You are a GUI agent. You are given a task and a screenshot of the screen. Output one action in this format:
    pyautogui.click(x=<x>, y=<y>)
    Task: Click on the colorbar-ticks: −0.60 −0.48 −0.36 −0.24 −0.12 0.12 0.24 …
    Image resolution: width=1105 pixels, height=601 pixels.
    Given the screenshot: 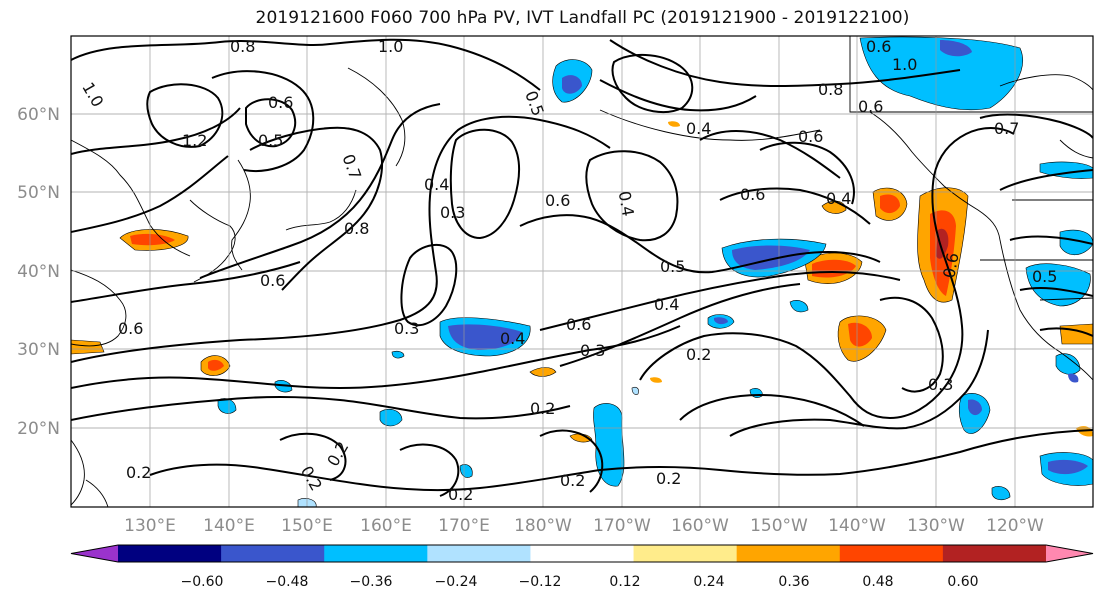 What is the action you would take?
    pyautogui.click(x=580, y=582)
    